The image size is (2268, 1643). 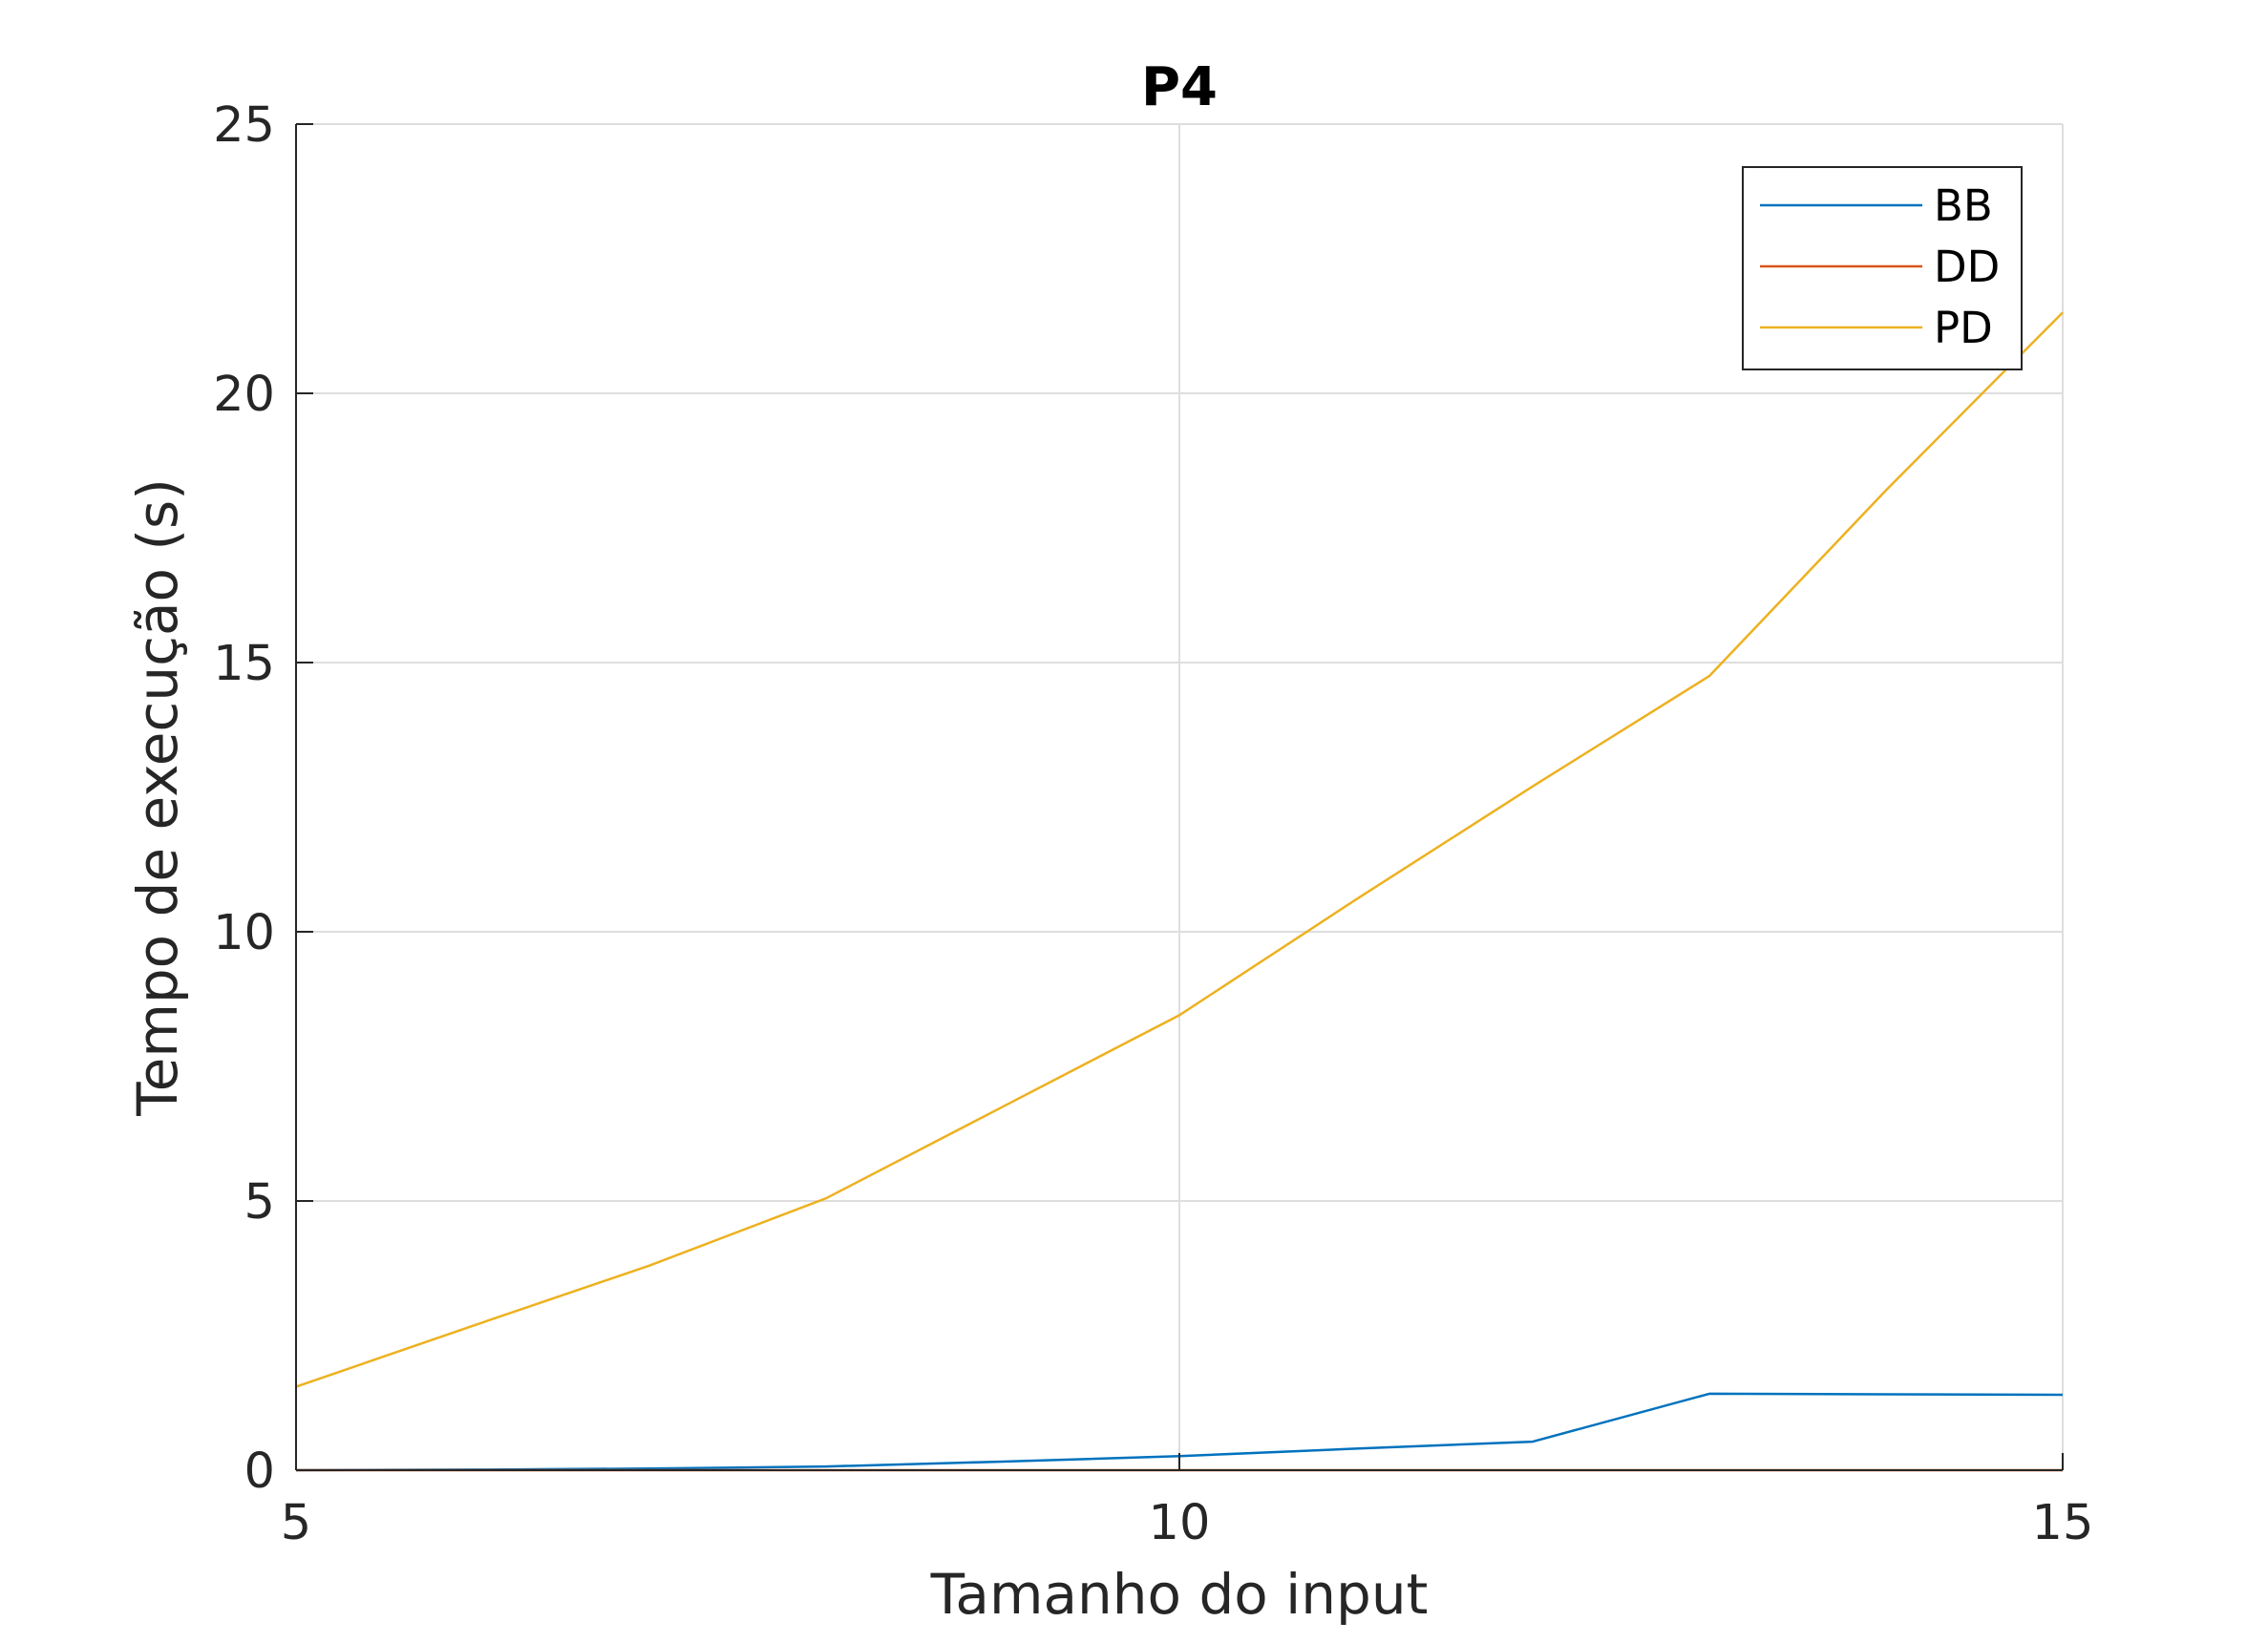 What do you see at coordinates (157, 797) in the screenshot?
I see `y-axis-label: Tempo de execução (s)` at bounding box center [157, 797].